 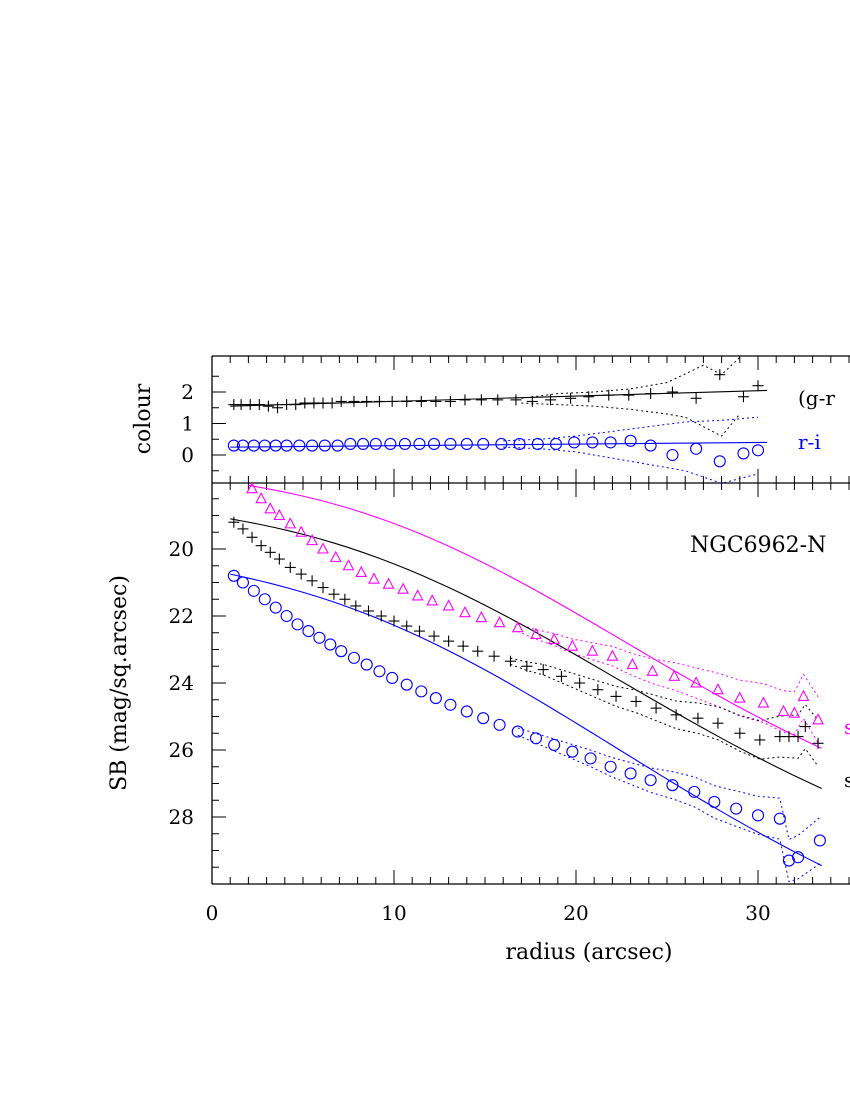 I want to click on x-tick-label: 0, so click(x=212, y=913).